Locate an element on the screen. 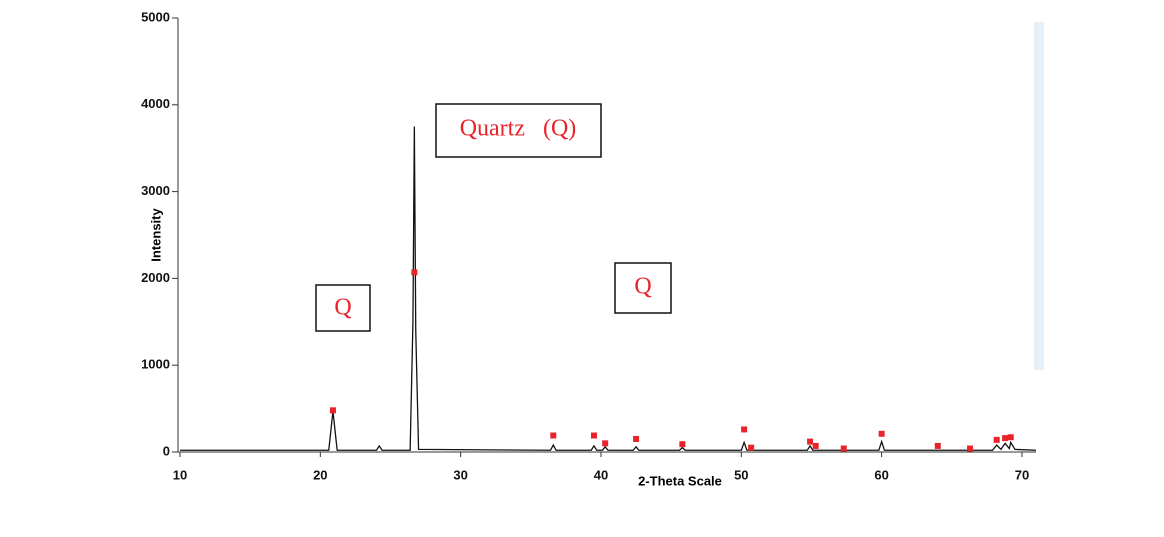  x-tick-label: 10 is located at coordinates (180, 474).